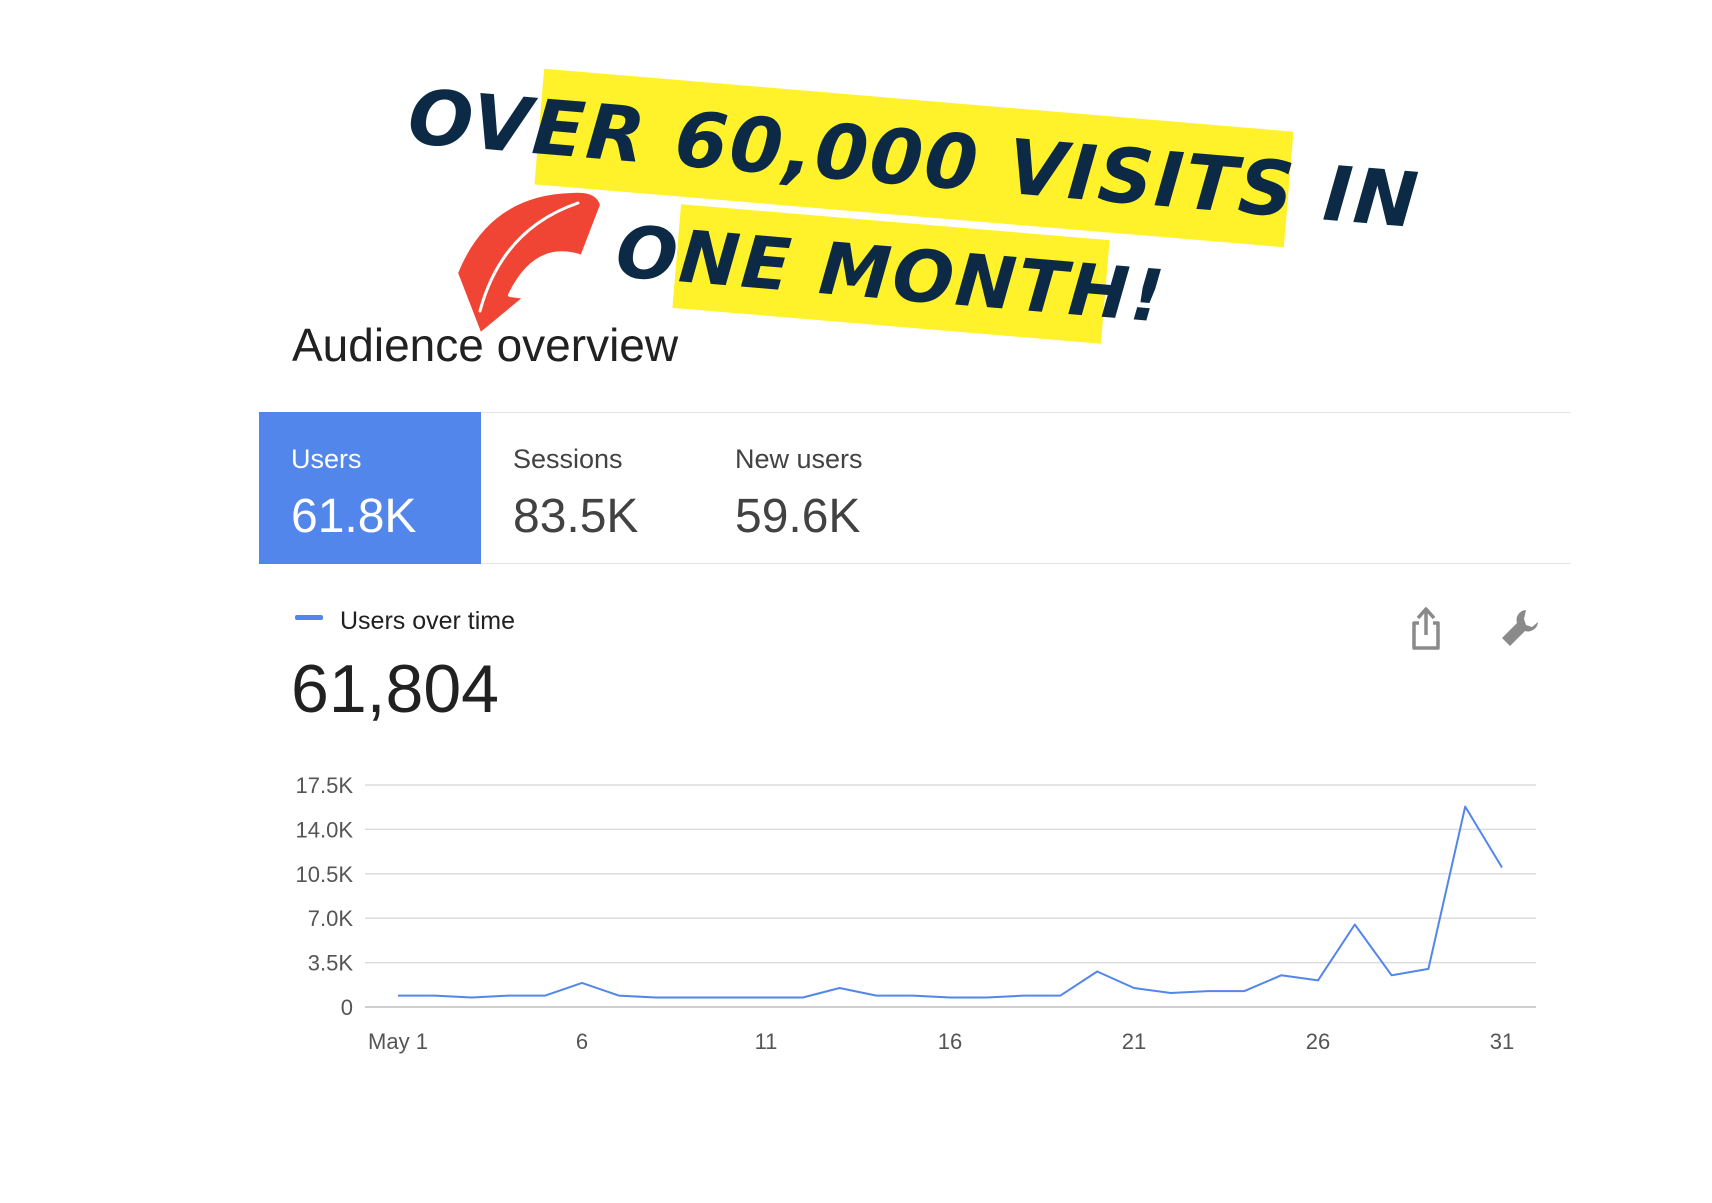 This screenshot has width=1712, height=1203. What do you see at coordinates (325, 829) in the screenshot?
I see `y-tick-label: 14.0K` at bounding box center [325, 829].